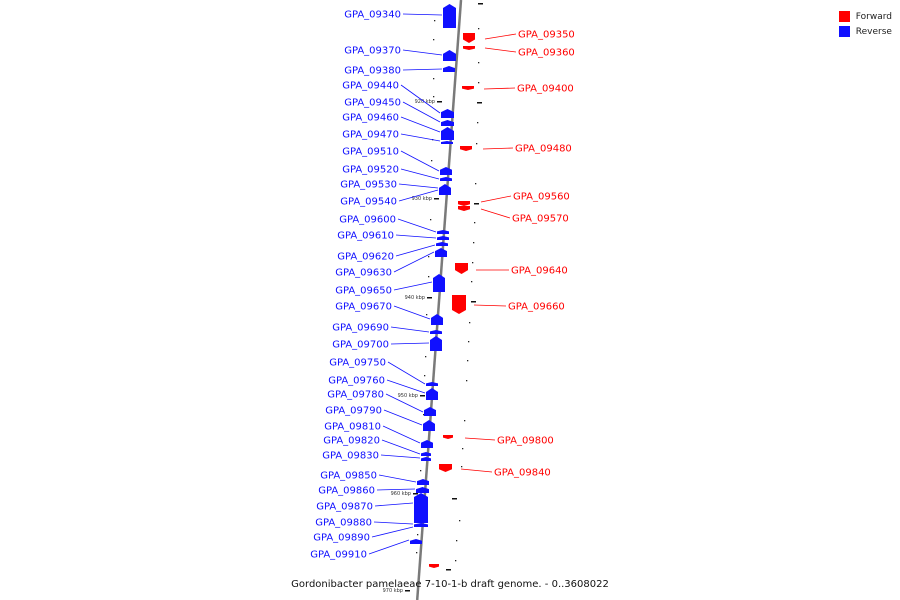 This screenshot has width=900, height=600. I want to click on forward-gene-label: GPA_09400, so click(545, 89).